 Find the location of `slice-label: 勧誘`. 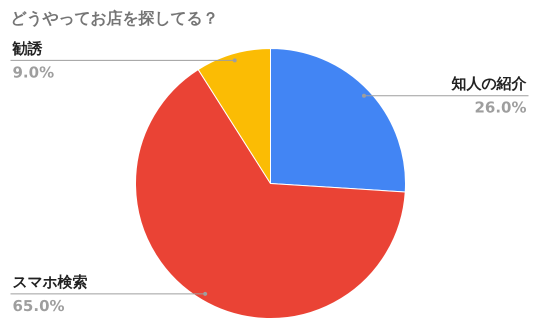

slice-label: 勧誘 is located at coordinates (28, 48).